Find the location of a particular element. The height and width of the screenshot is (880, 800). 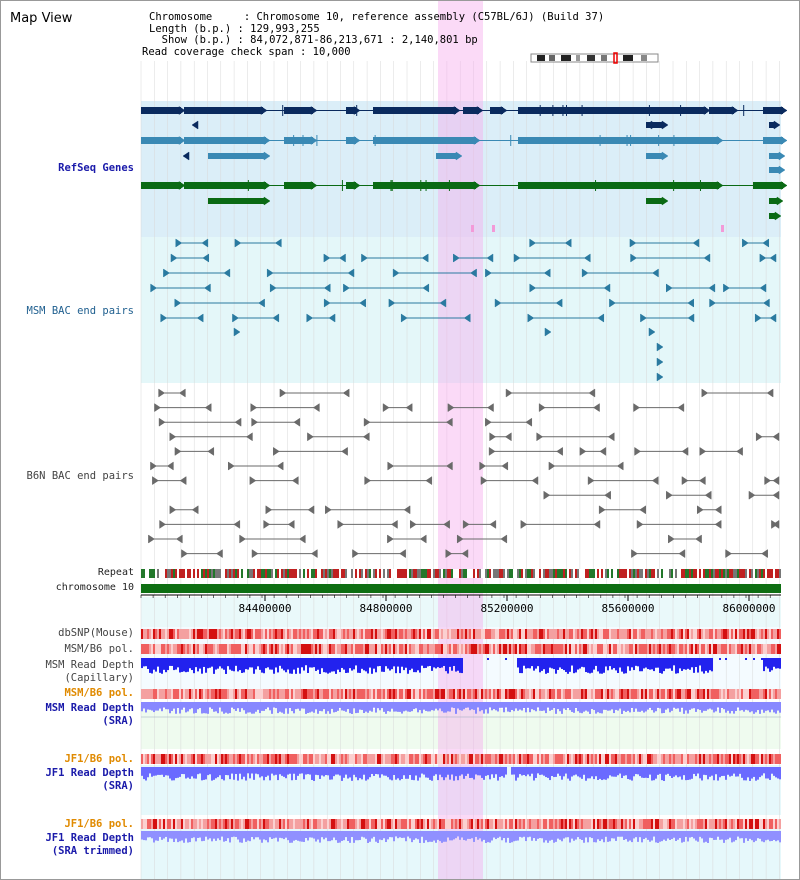

track-label-msm-depth-sra: MSM Read Depth is located at coordinates (89, 708).